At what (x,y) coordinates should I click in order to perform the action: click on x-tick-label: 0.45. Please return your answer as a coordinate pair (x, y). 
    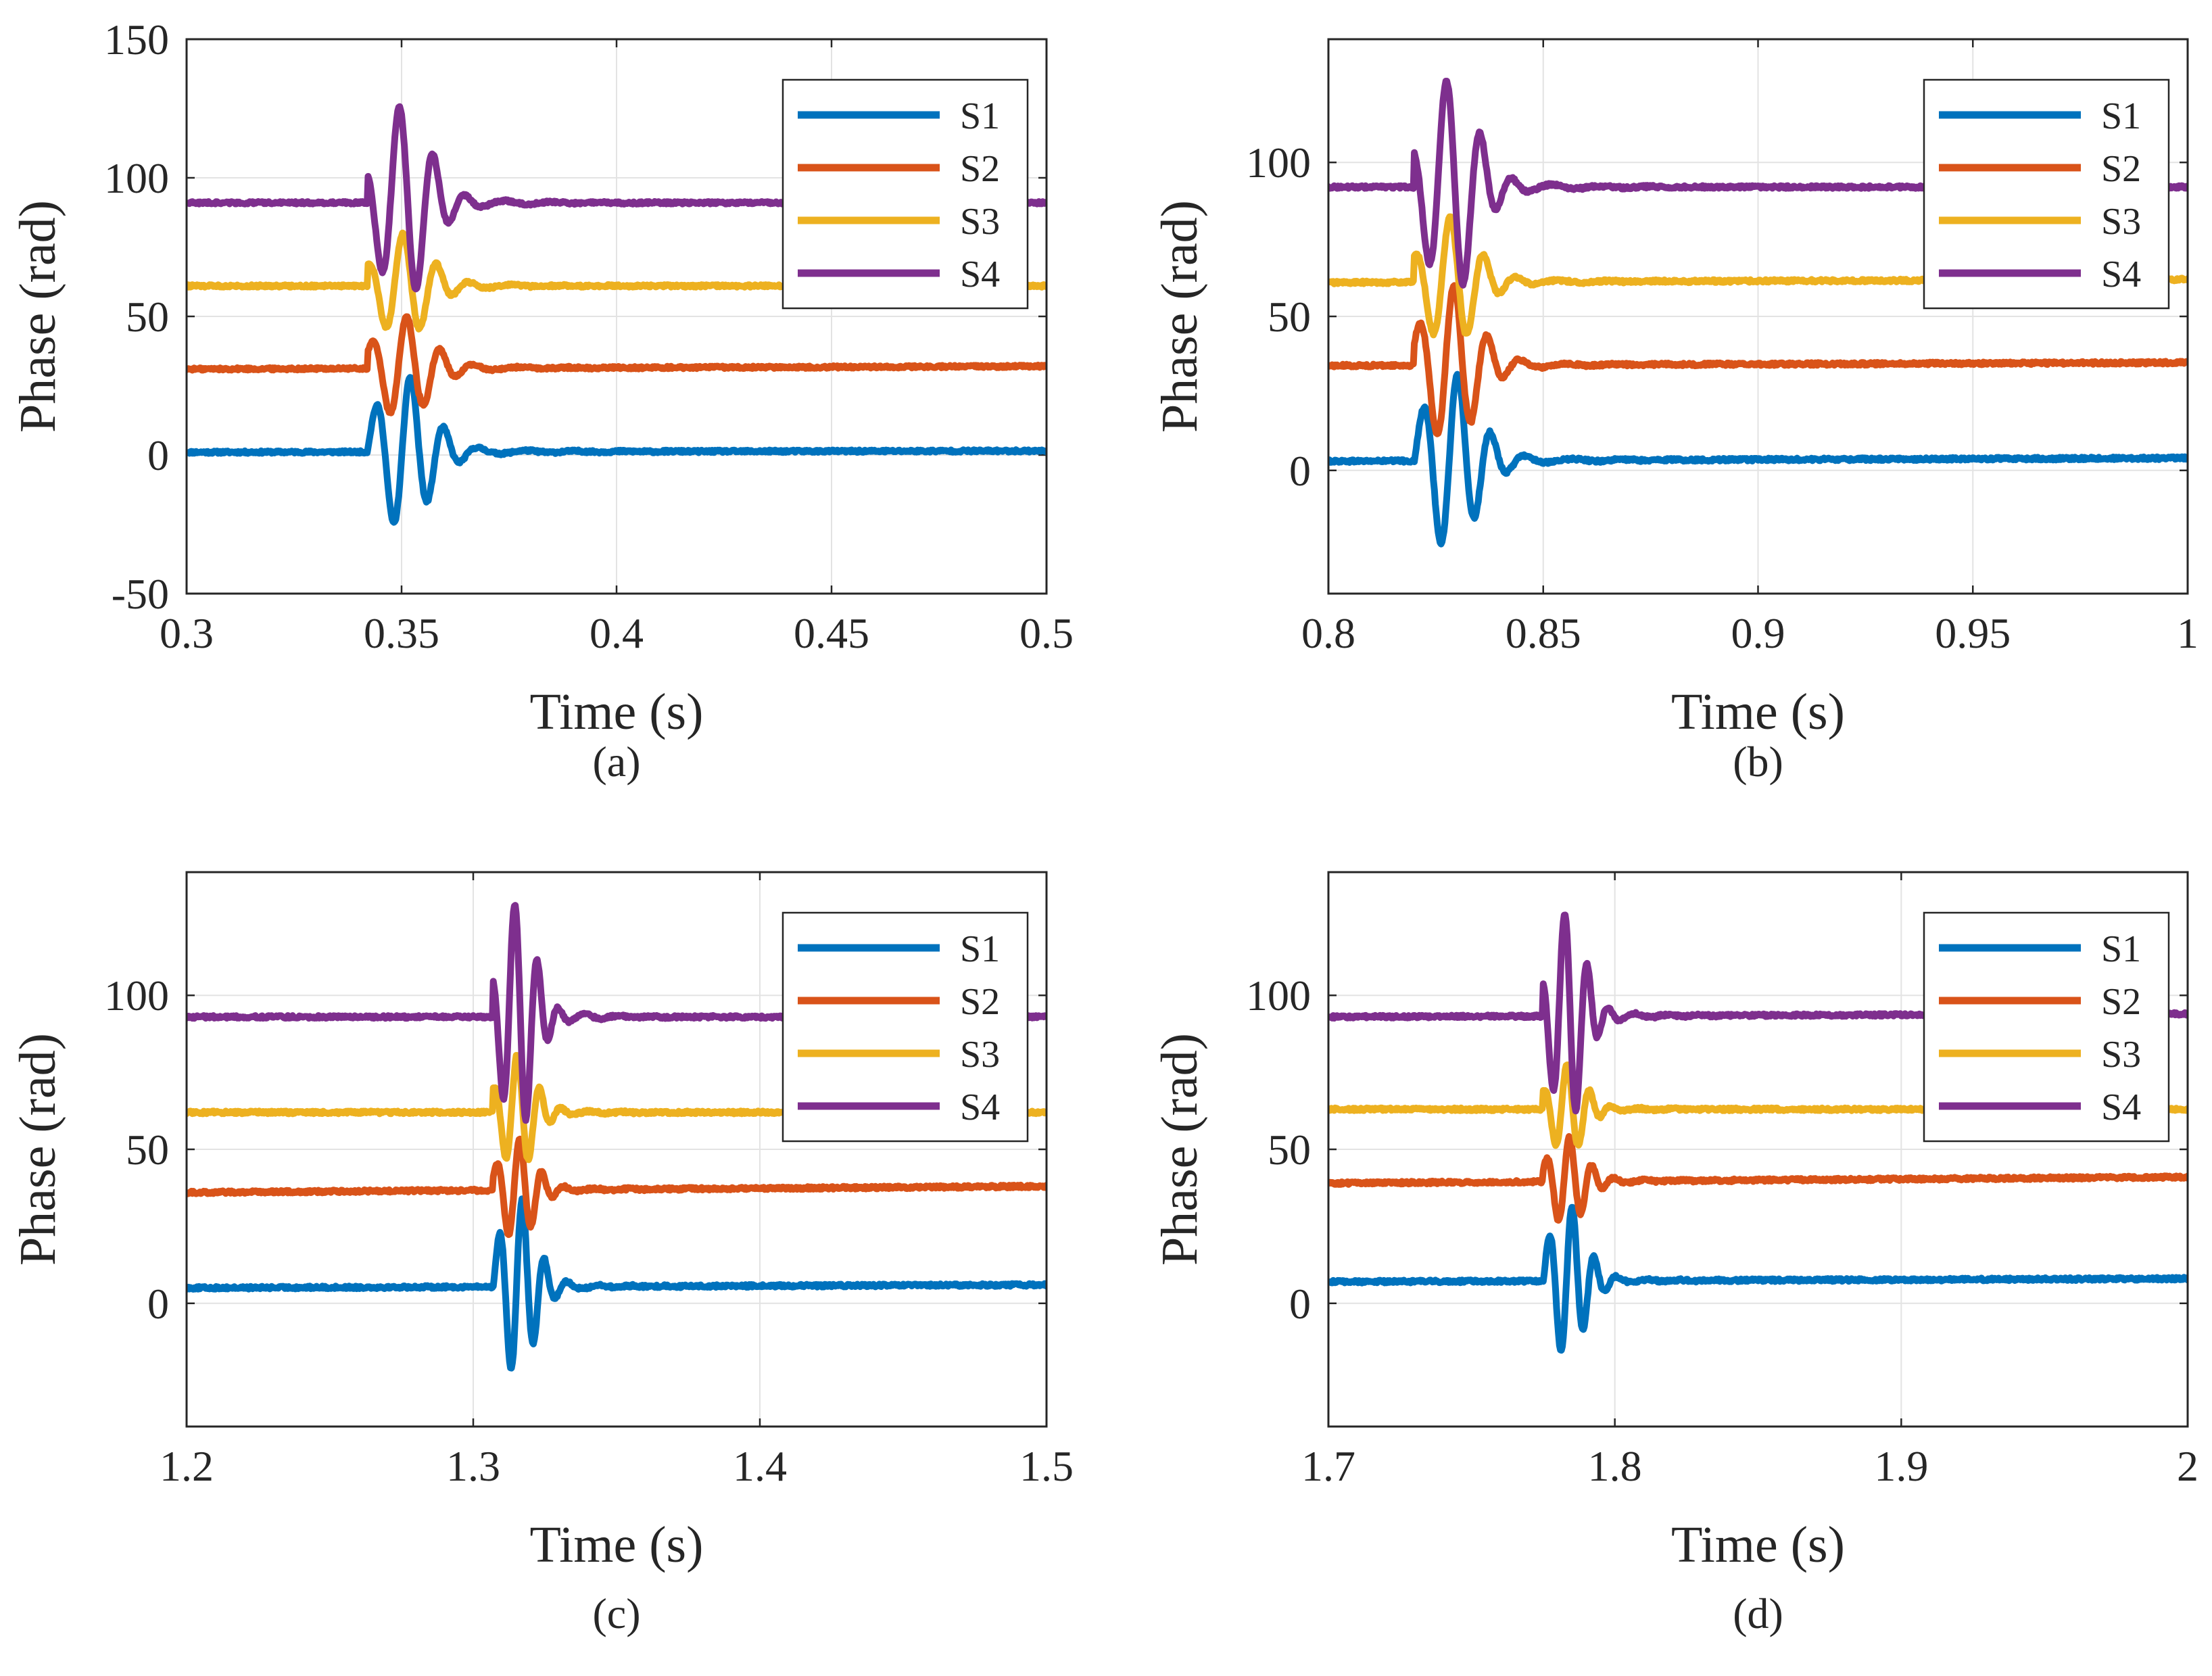
    Looking at the image, I should click on (832, 633).